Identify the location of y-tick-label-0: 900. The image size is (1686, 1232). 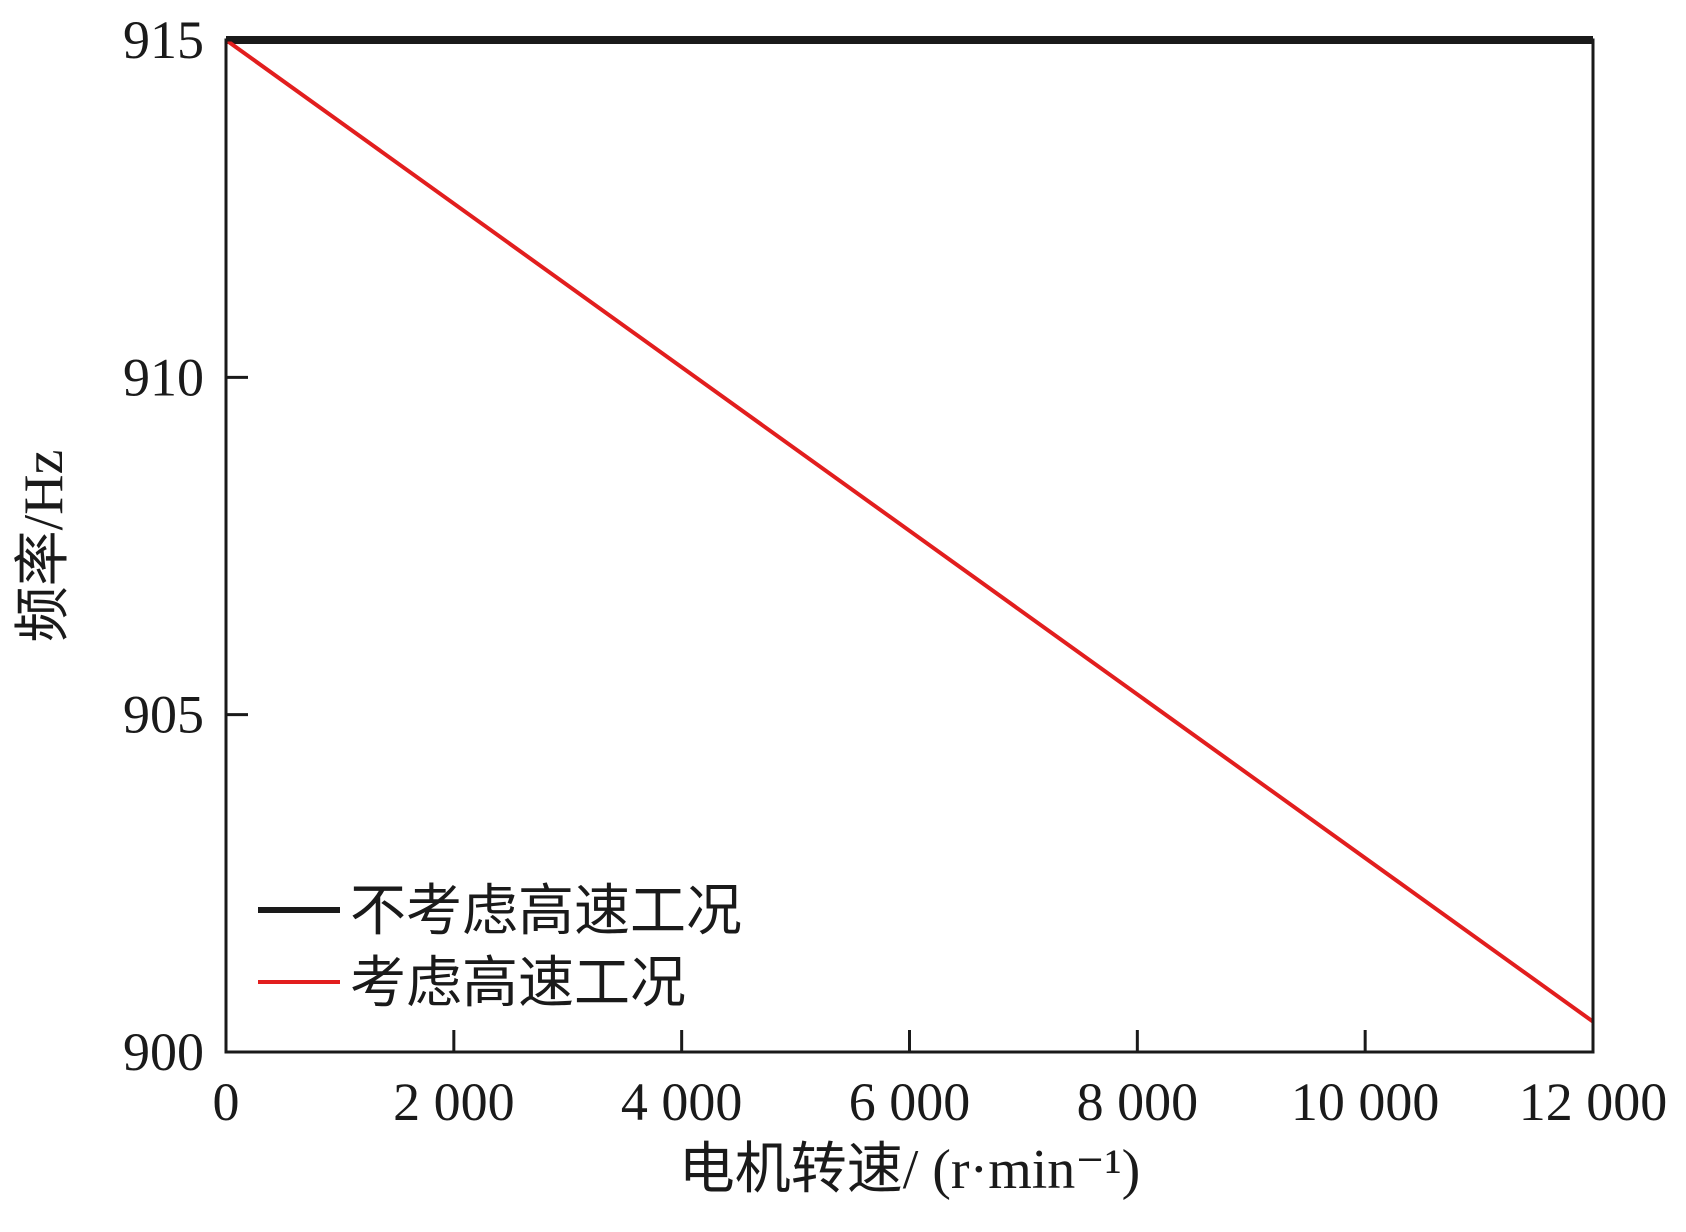
(163, 1052).